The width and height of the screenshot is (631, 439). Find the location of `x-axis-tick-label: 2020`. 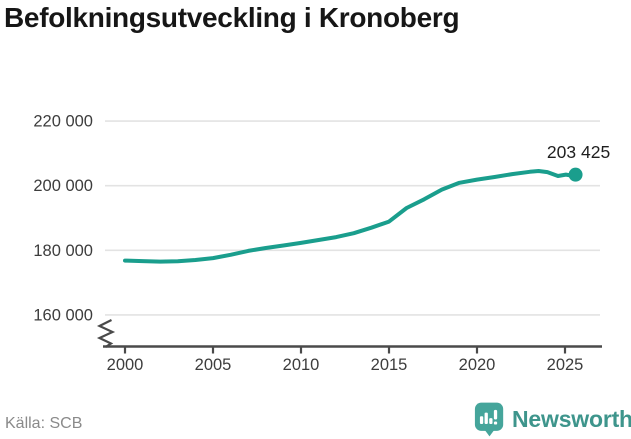

x-axis-tick-label: 2020 is located at coordinates (477, 365).